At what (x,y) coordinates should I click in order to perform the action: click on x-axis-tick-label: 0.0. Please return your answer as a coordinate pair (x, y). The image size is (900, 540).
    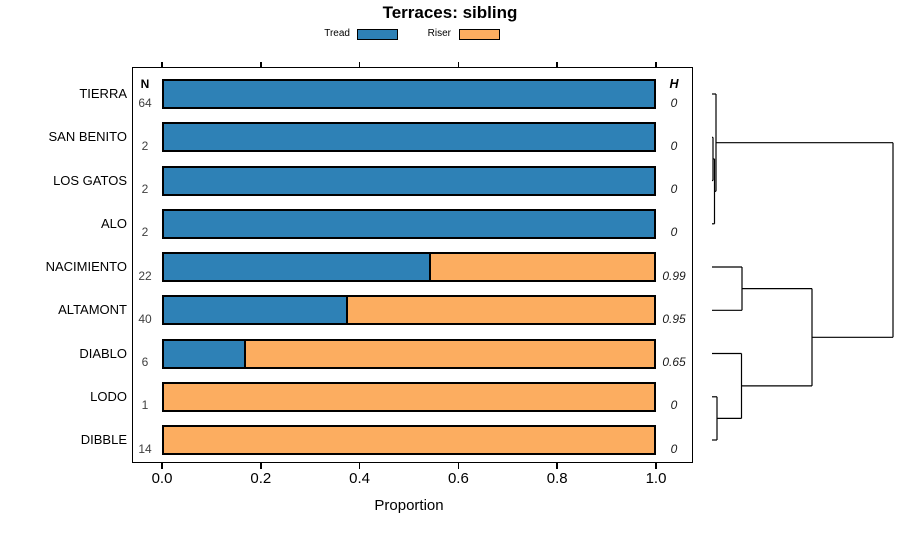
    Looking at the image, I should click on (162, 478).